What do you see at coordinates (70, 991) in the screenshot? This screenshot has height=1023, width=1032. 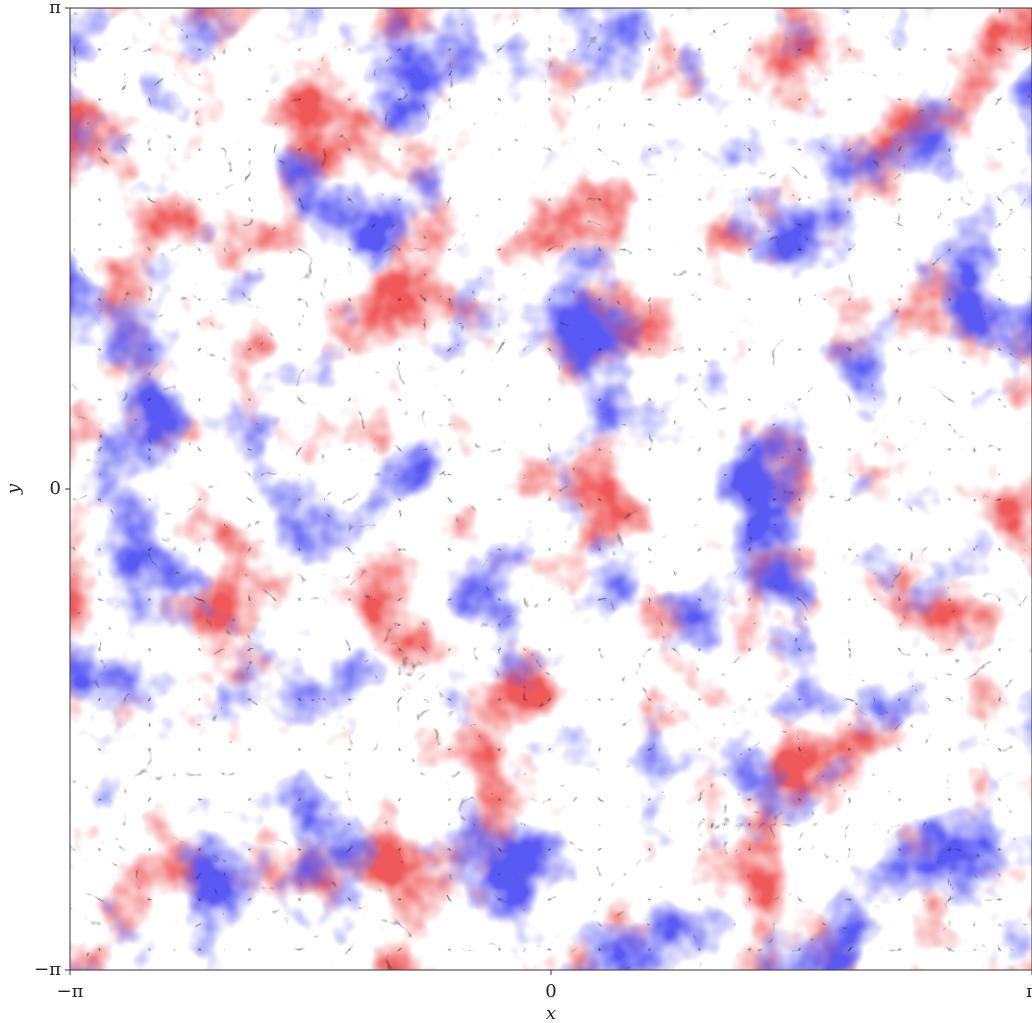 I see `x-tick-label: −π` at bounding box center [70, 991].